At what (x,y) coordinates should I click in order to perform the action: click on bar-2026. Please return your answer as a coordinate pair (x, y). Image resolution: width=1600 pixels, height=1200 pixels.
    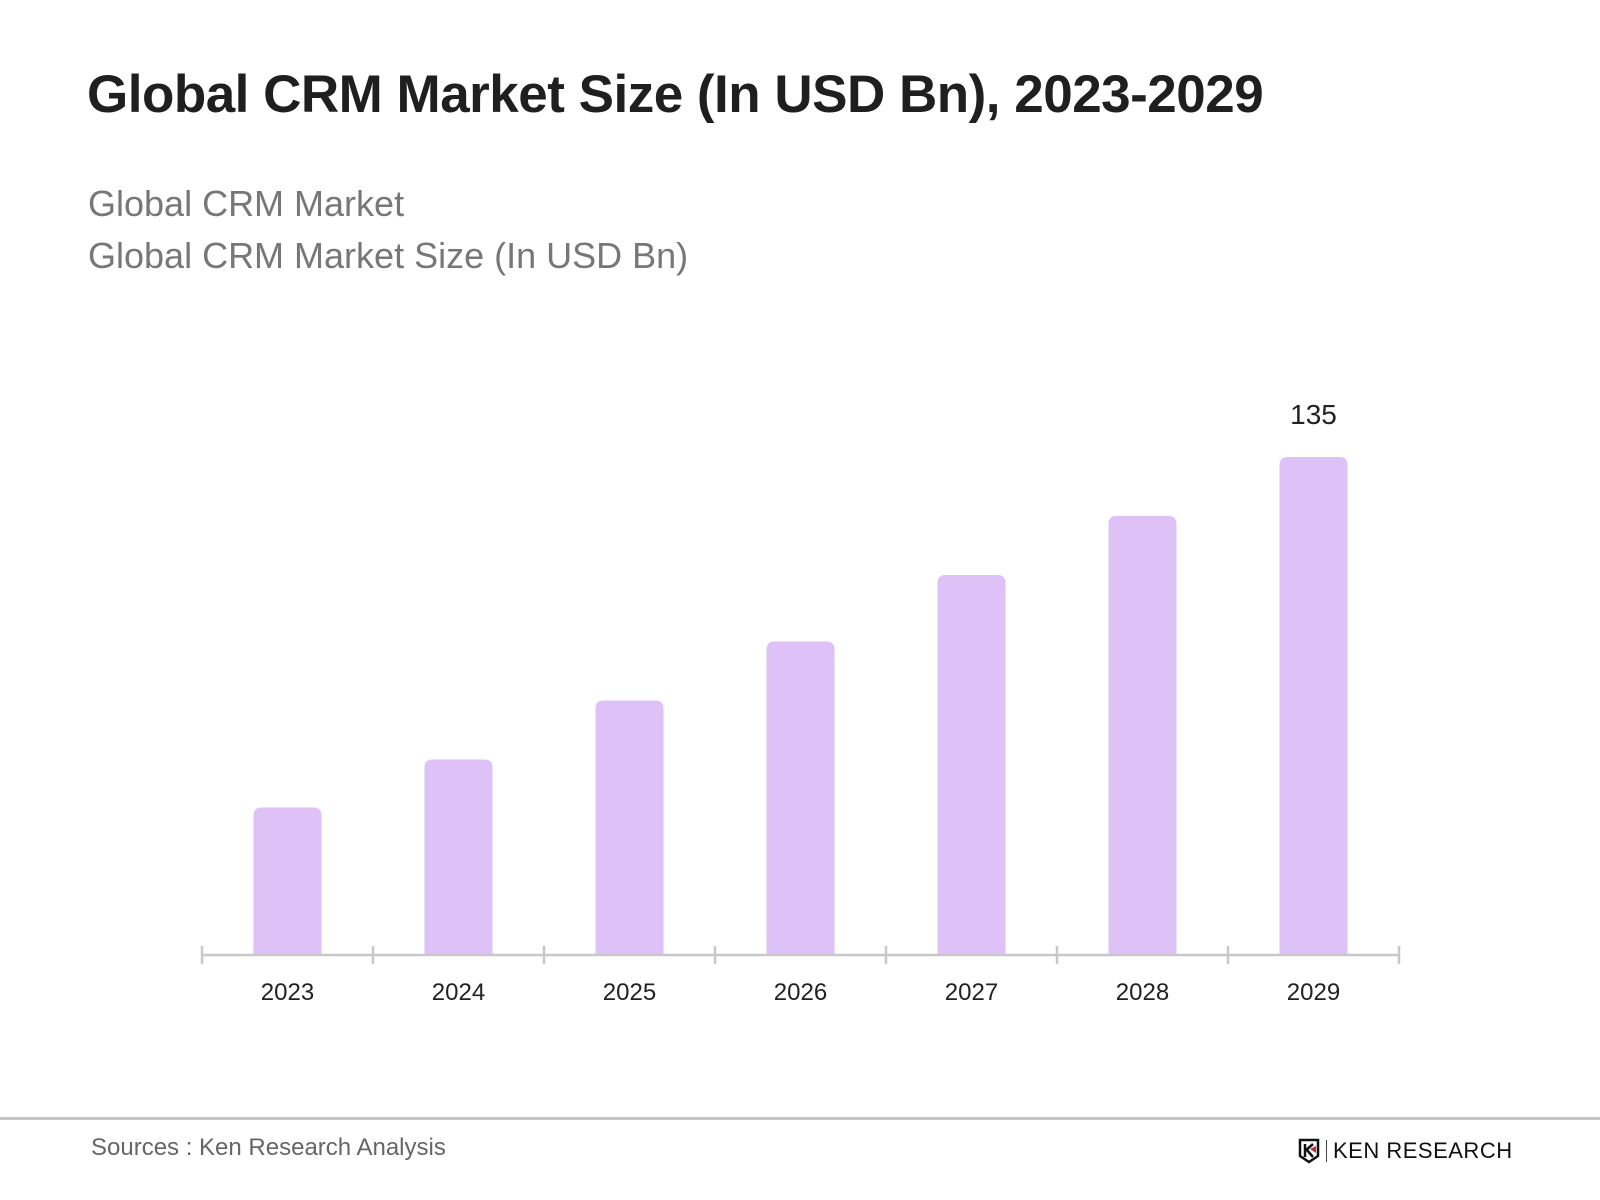
    Looking at the image, I should click on (800, 798).